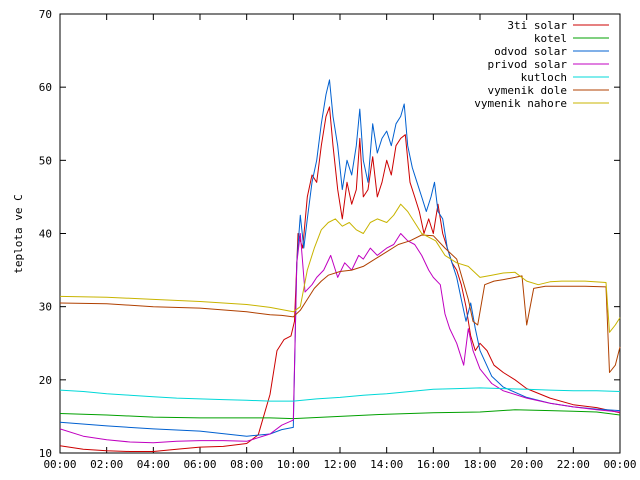  What do you see at coordinates (537, 25) in the screenshot?
I see `legend-label: 3ti solar` at bounding box center [537, 25].